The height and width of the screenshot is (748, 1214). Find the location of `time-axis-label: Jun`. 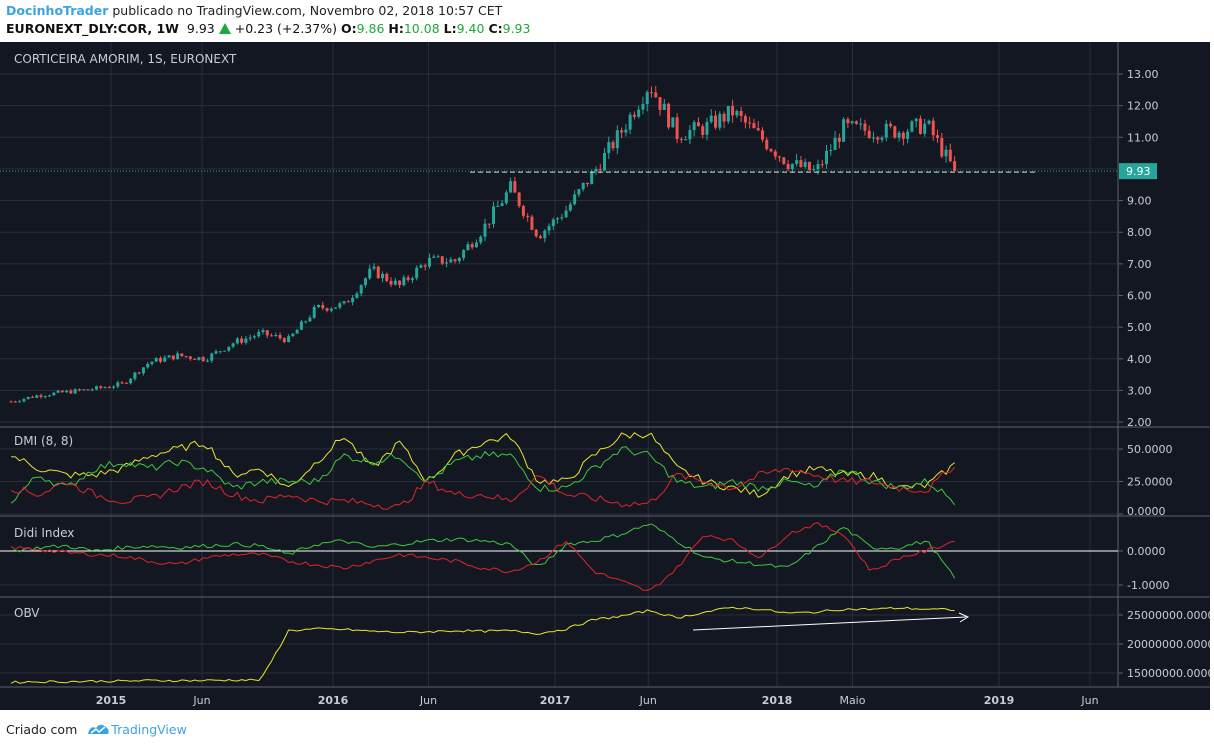

time-axis-label: Jun is located at coordinates (428, 700).